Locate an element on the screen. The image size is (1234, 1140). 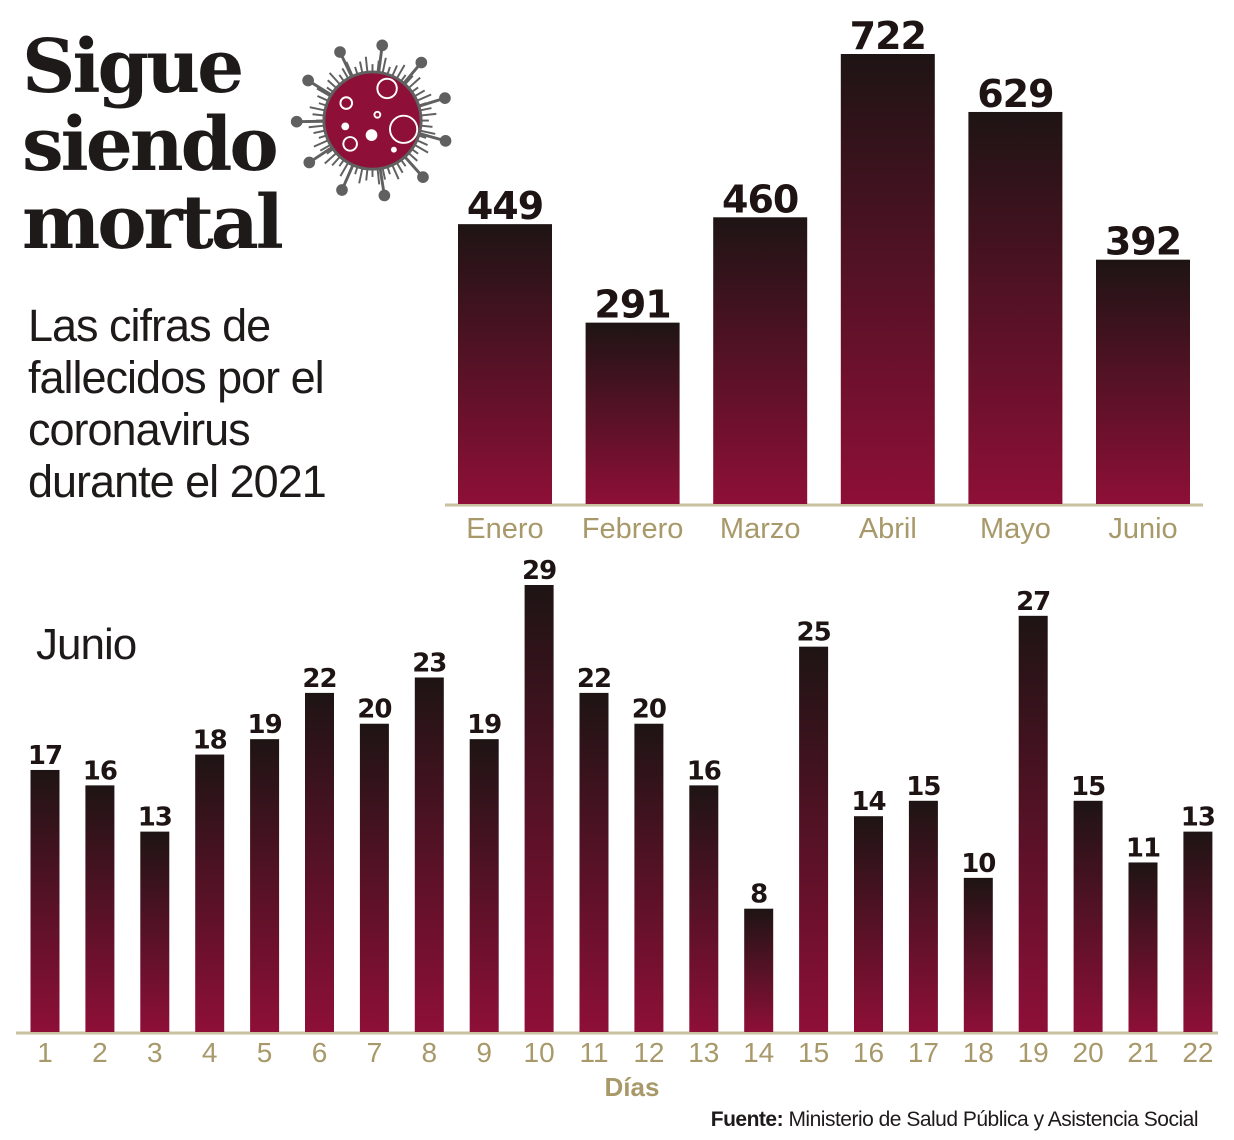
daily-tick-label: 10 is located at coordinates (539, 1052).